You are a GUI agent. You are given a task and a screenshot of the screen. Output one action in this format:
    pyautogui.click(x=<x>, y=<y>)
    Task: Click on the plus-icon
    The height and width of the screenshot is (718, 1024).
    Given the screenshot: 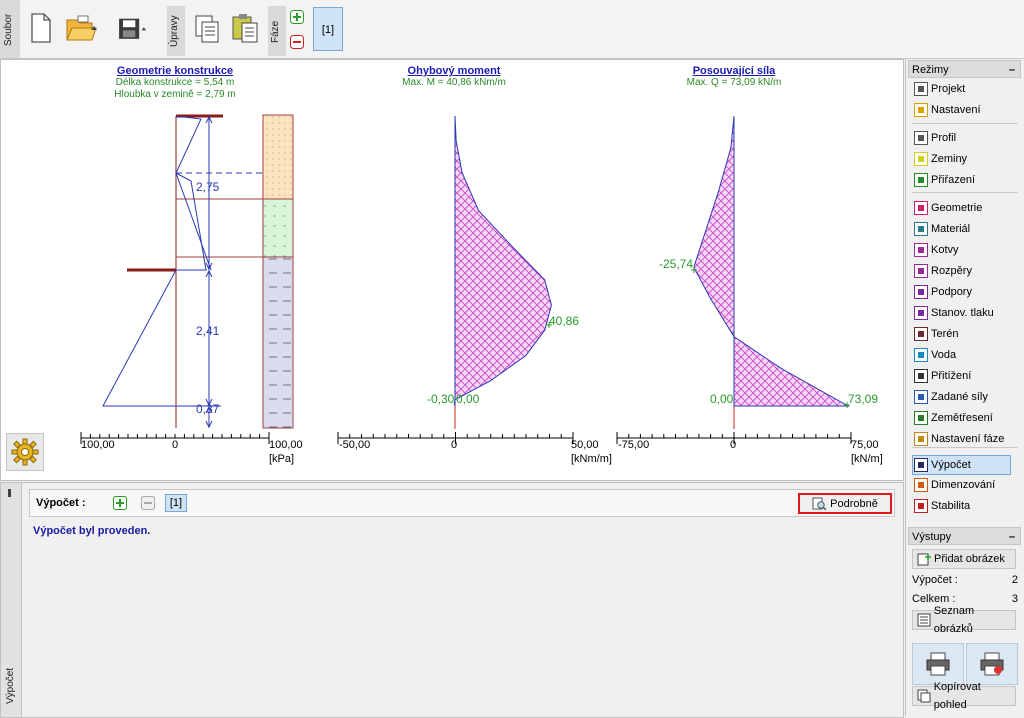 What is the action you would take?
    pyautogui.click(x=297, y=17)
    